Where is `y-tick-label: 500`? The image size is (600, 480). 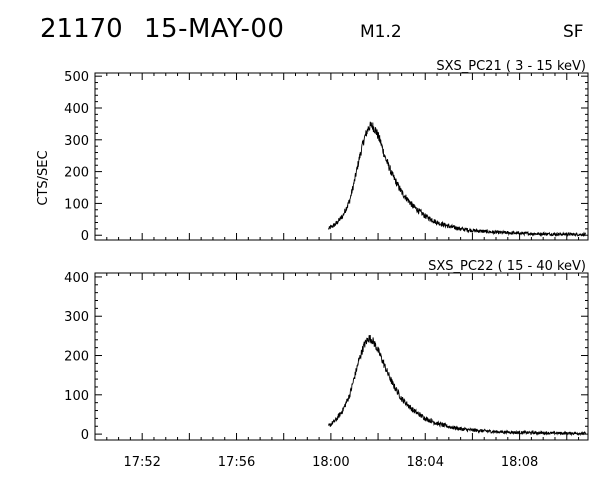 y-tick-label: 500 is located at coordinates (76, 77).